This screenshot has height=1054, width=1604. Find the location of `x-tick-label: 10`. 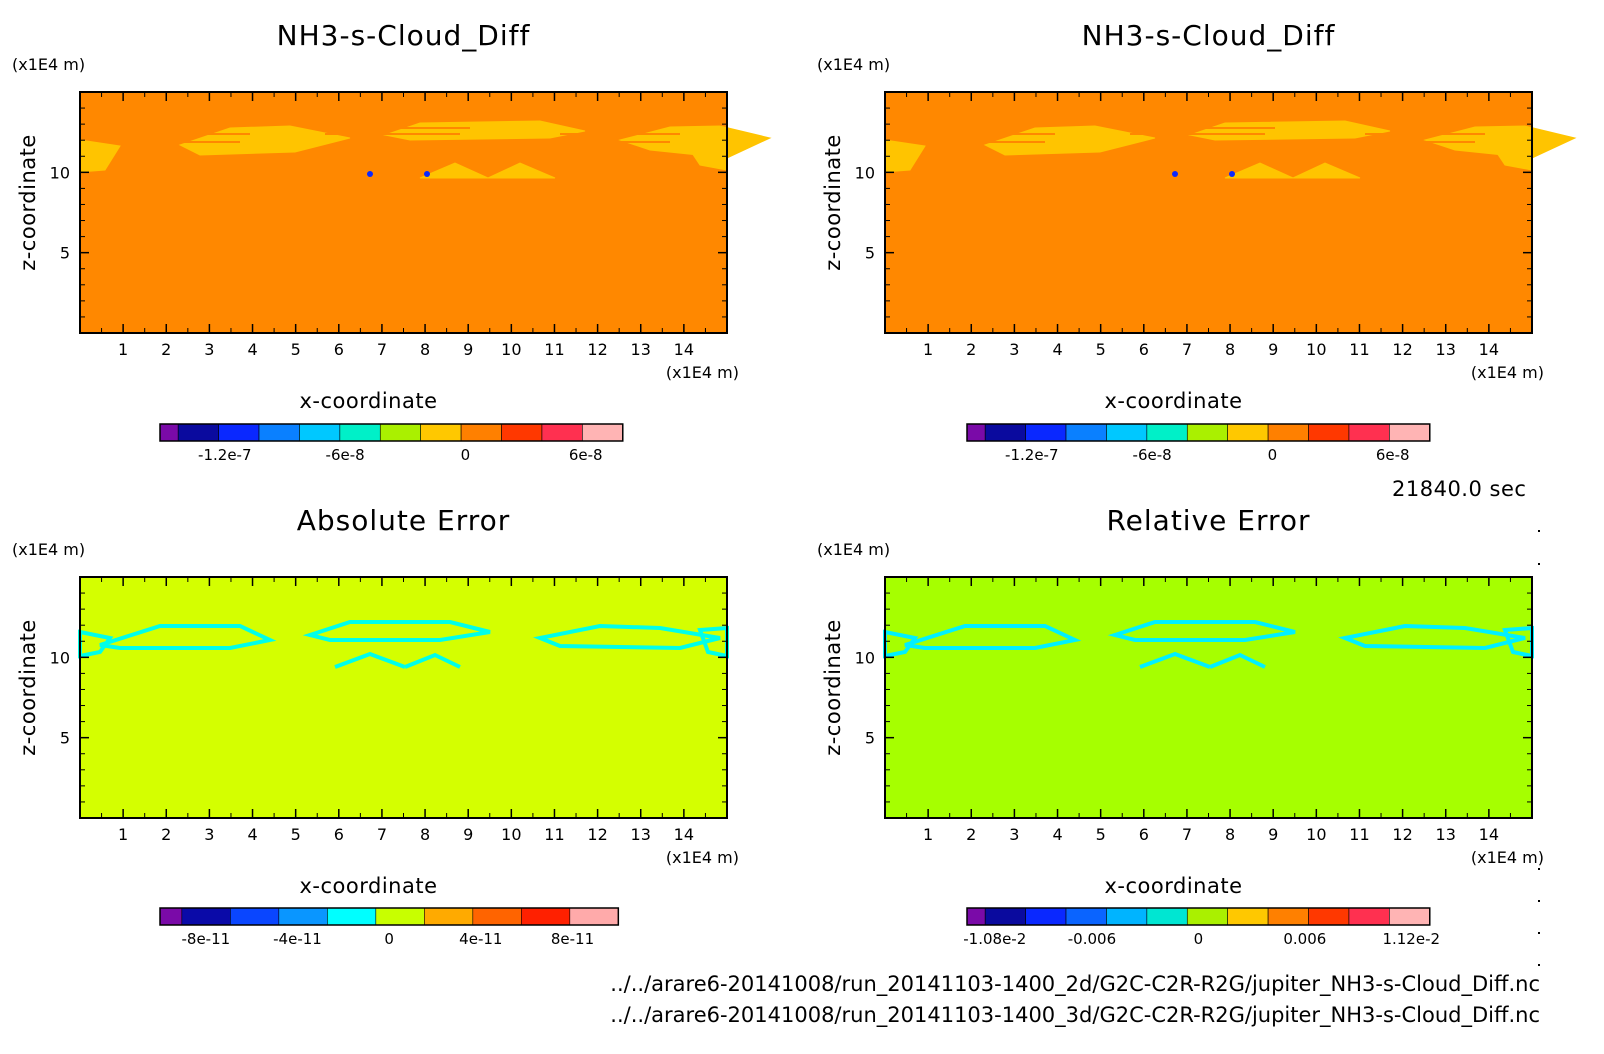

x-tick-label: 10 is located at coordinates (511, 349).